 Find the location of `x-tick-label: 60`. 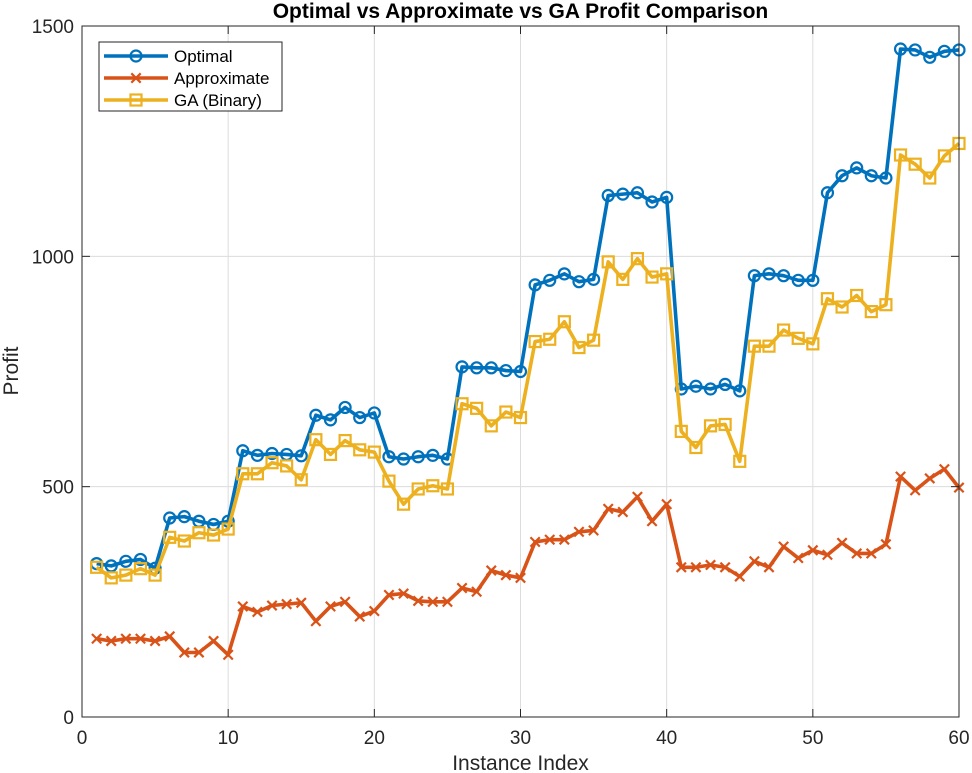

x-tick-label: 60 is located at coordinates (958, 738).